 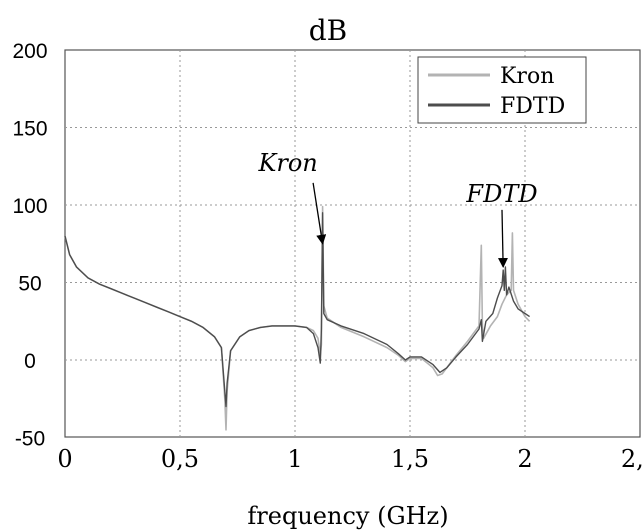 What do you see at coordinates (524, 459) in the screenshot?
I see `x-tick-label: 2` at bounding box center [524, 459].